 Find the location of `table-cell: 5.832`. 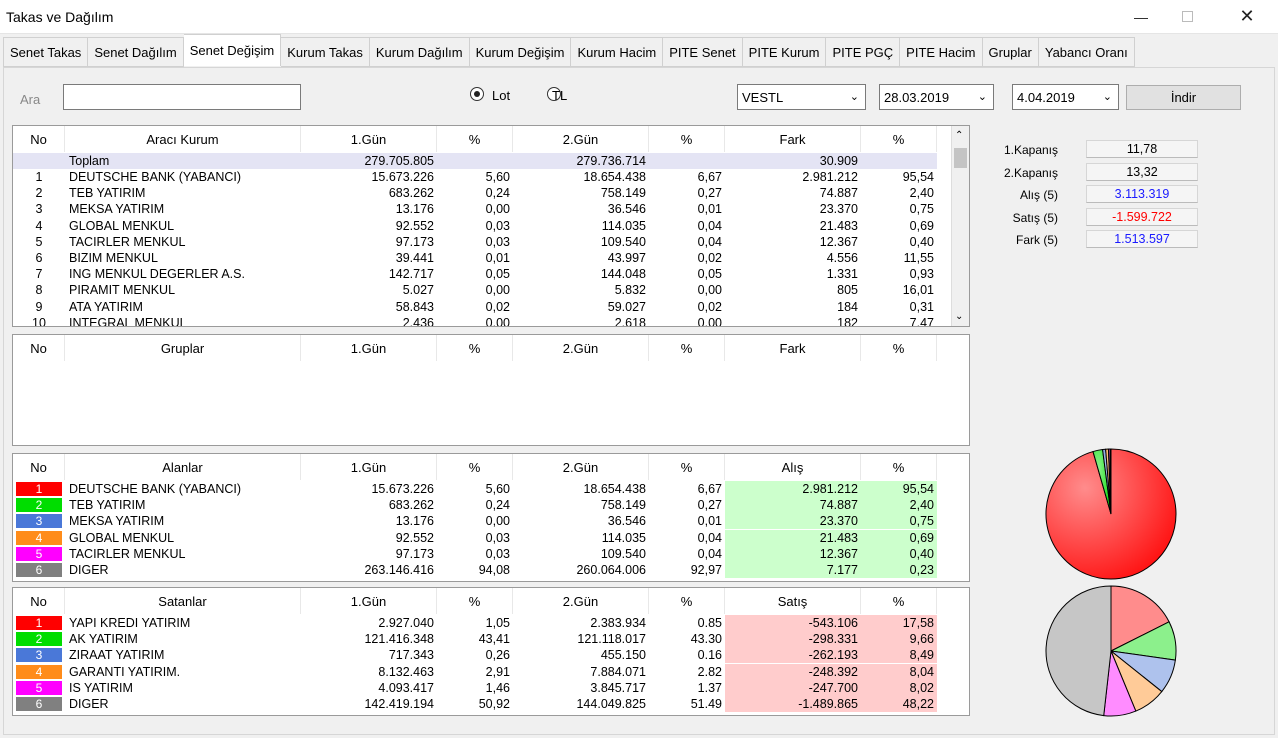

table-cell: 5.832 is located at coordinates (630, 290).